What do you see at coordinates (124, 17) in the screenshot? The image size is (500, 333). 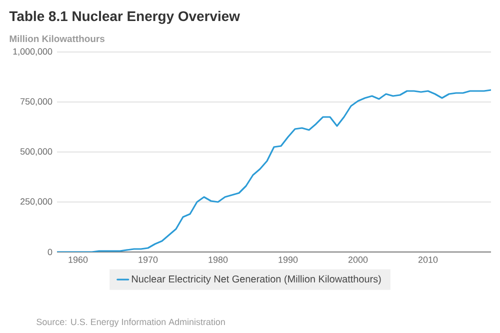 I see `chart-title: Table 8.1 Nuclear Energy Overview` at bounding box center [124, 17].